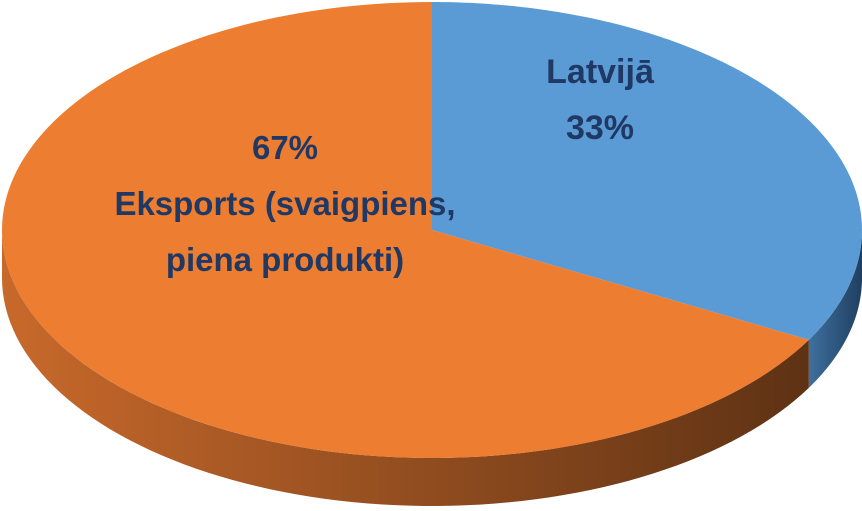 This screenshot has height=511, width=862. What do you see at coordinates (600, 100) in the screenshot?
I see `slice-label: Latvijā 33%` at bounding box center [600, 100].